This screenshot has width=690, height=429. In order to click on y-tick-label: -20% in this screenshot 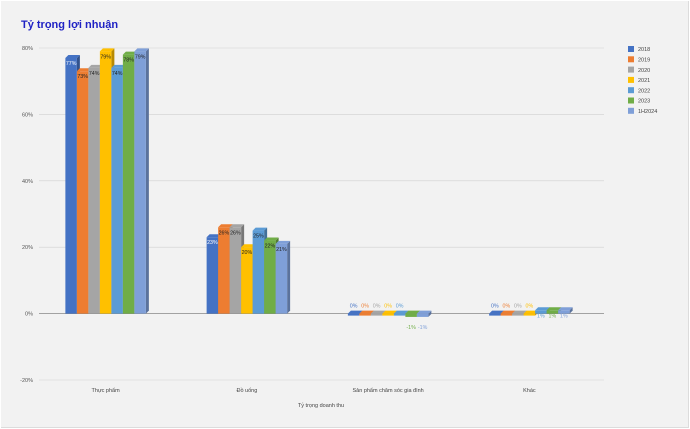, I will do `click(26, 381)`.